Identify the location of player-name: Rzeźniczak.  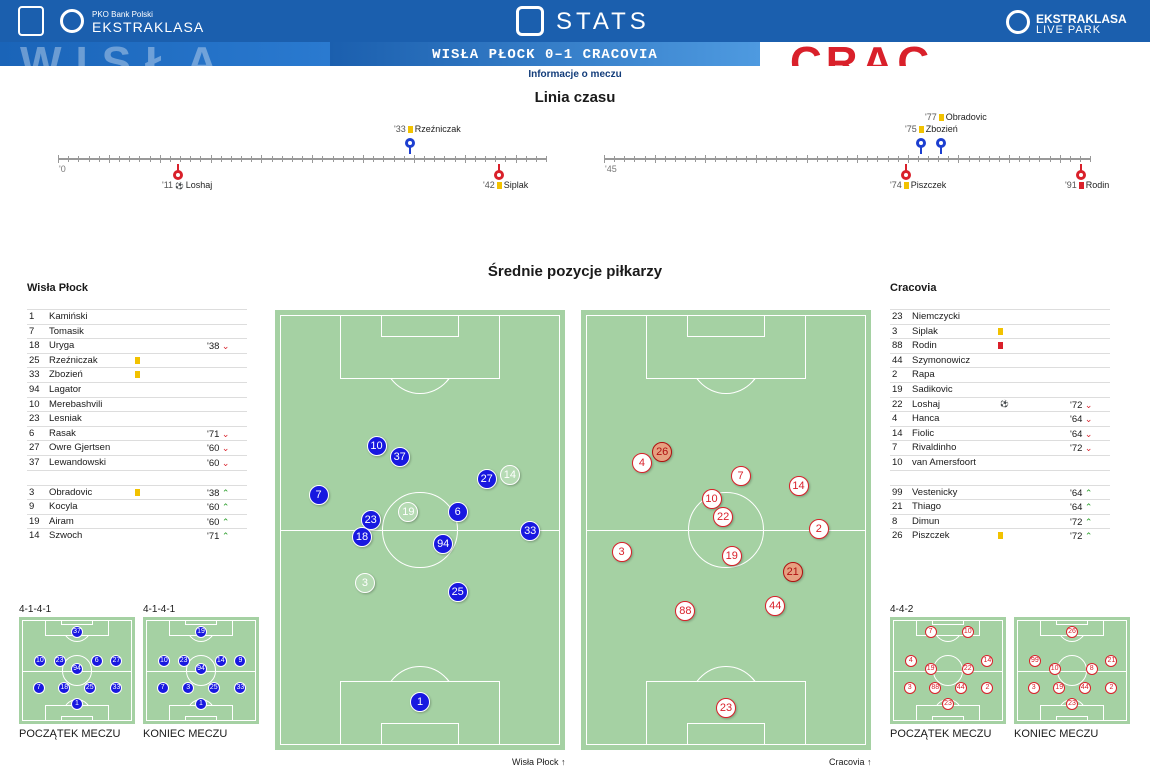
(73, 360).